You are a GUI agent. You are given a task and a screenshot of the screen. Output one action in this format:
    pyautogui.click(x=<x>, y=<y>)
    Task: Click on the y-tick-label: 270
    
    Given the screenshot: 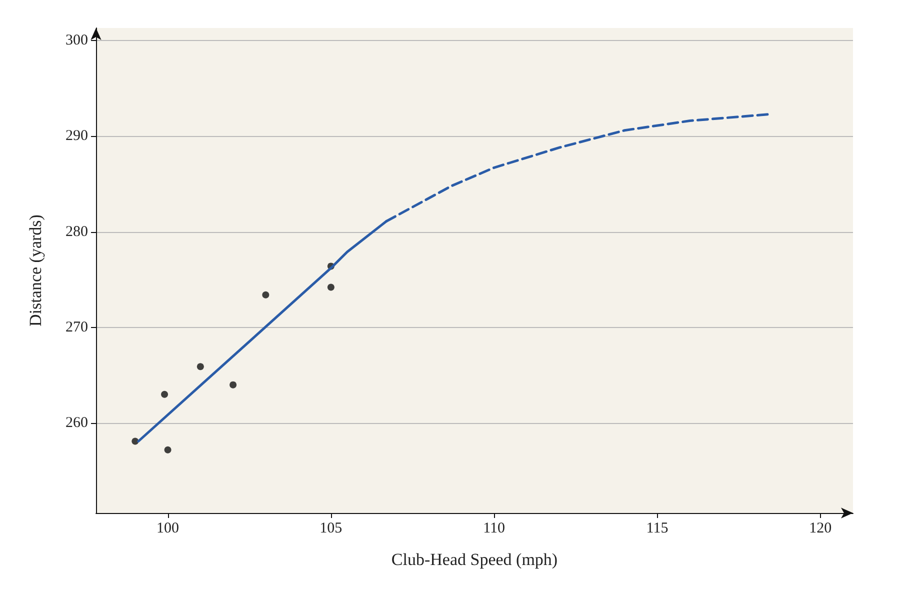 What is the action you would take?
    pyautogui.click(x=77, y=327)
    